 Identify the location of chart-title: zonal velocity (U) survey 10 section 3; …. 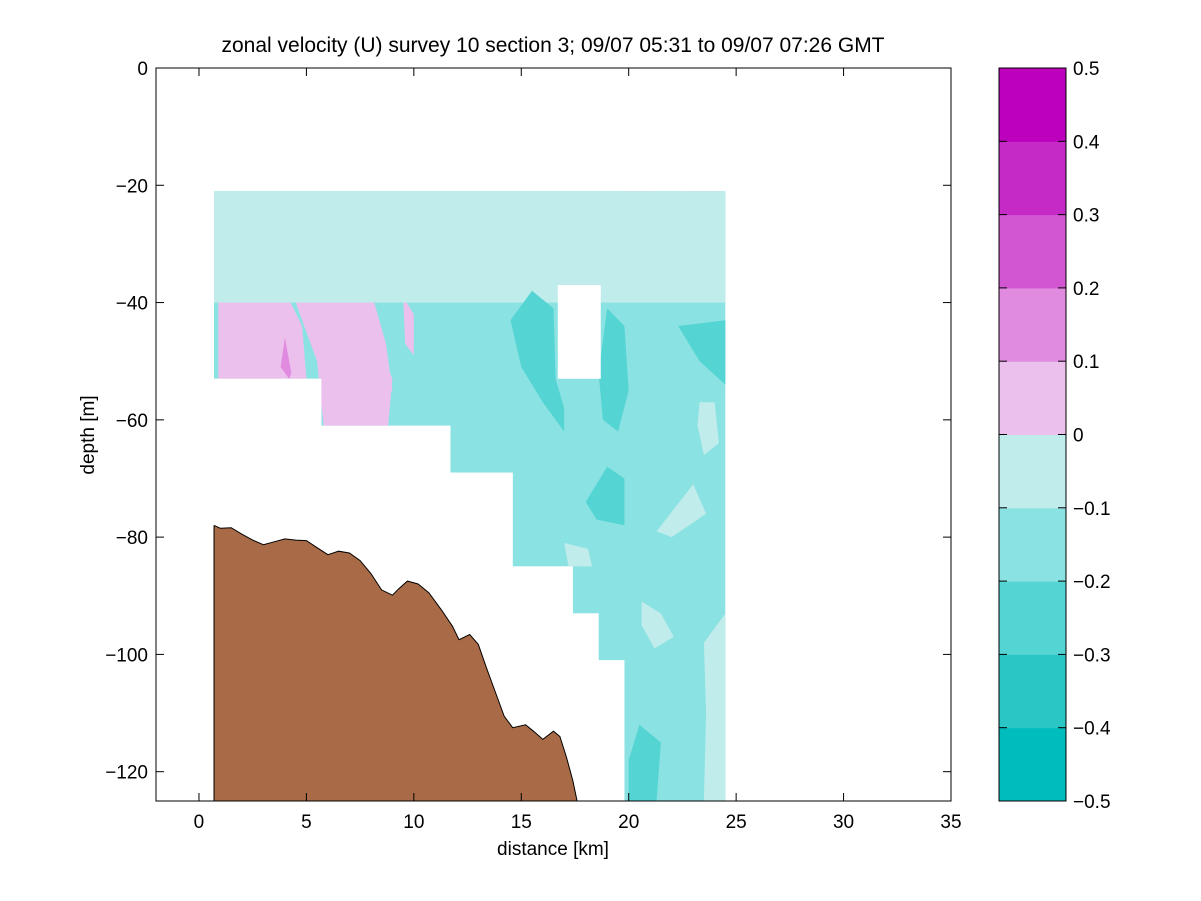
(552, 45).